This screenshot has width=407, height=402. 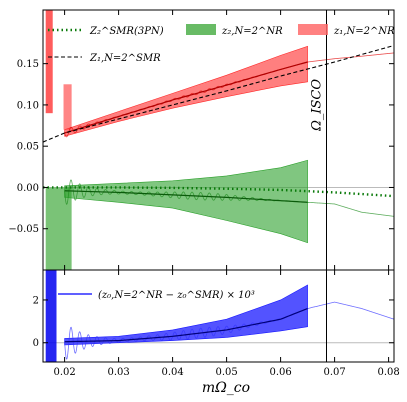 I want to click on red-transient, so click(x=49, y=62).